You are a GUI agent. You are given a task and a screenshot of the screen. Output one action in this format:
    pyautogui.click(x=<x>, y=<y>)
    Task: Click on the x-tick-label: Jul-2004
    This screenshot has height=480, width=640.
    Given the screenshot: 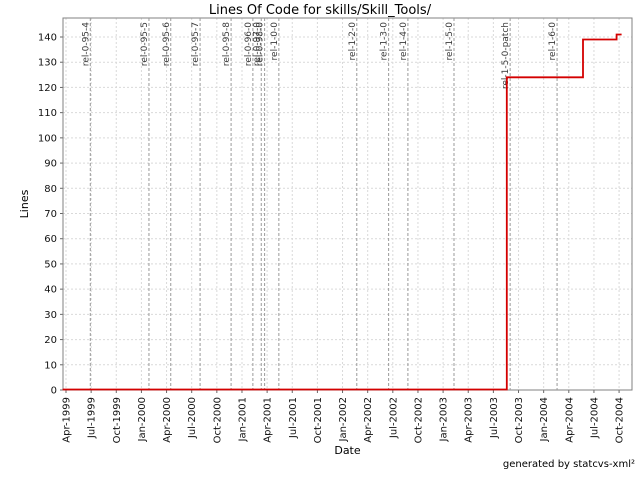 What is the action you would take?
    pyautogui.click(x=594, y=418)
    